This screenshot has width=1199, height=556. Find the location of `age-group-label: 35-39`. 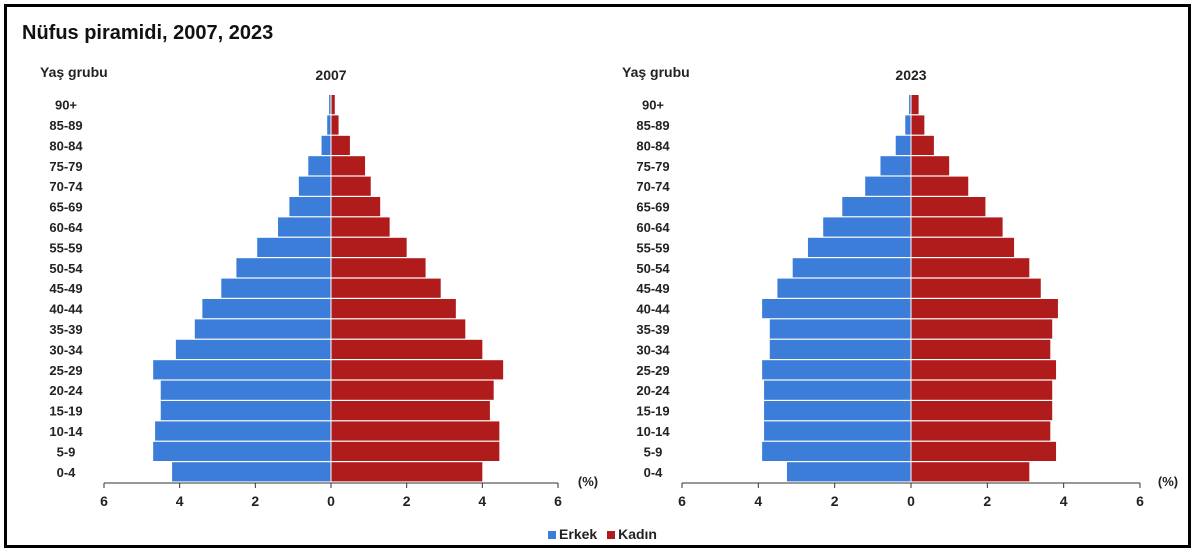

age-group-label: 35-39 is located at coordinates (65, 329).